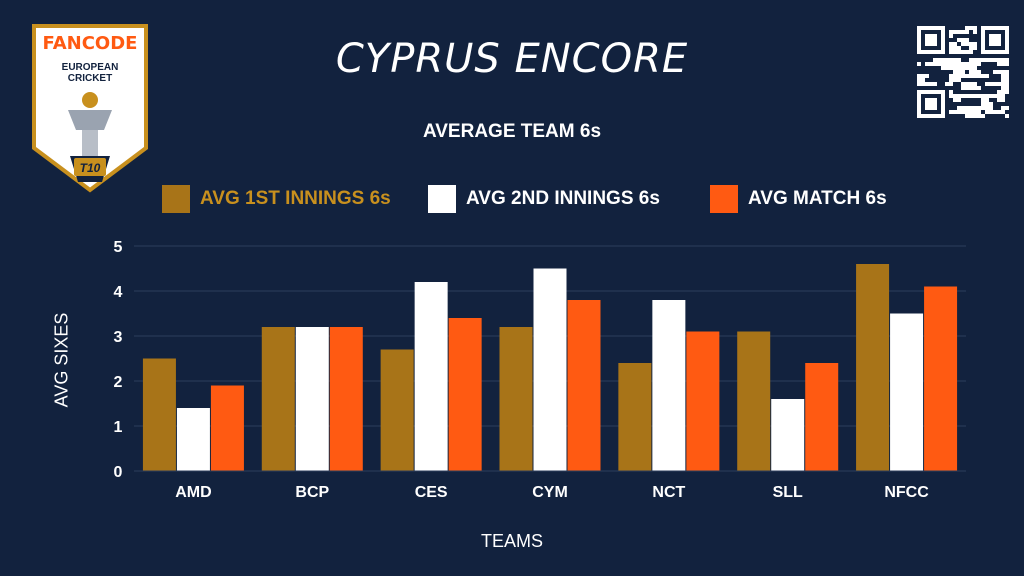  What do you see at coordinates (295, 198) in the screenshot?
I see `legend-label-1st-innings: AVG 1ST INNINGS 6s` at bounding box center [295, 198].